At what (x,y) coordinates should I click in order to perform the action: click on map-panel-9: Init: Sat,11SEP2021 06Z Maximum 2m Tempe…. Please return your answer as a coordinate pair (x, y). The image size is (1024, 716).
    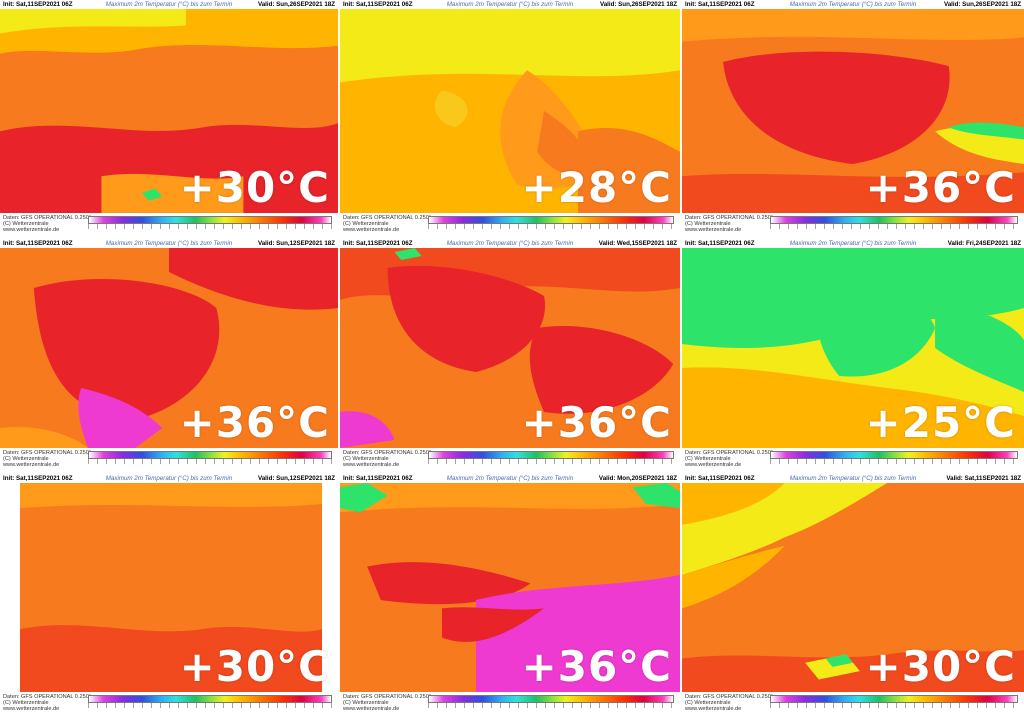
    Looking at the image, I should click on (853, 595).